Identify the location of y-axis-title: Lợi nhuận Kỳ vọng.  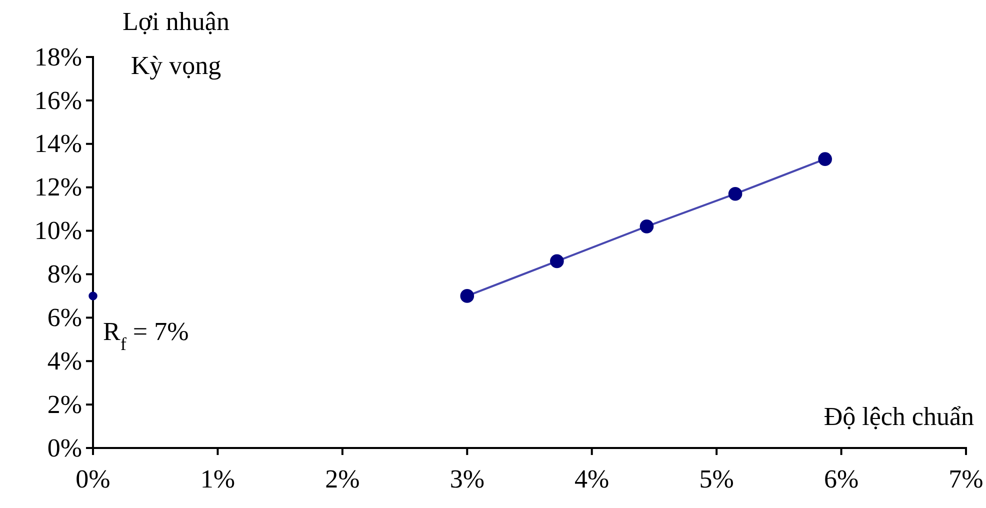
(176, 43).